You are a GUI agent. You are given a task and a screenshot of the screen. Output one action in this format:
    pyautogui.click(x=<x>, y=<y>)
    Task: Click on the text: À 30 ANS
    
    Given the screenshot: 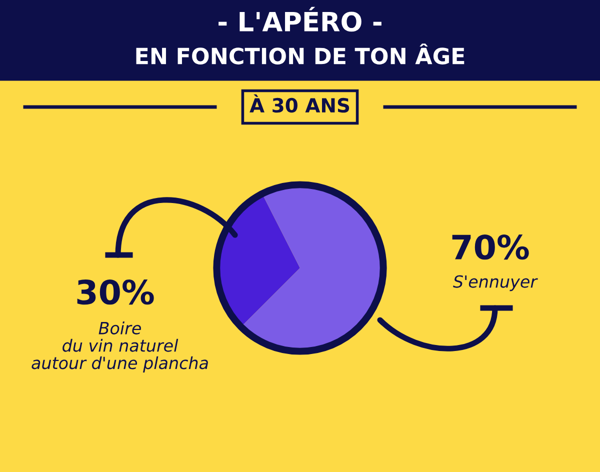 What is the action you would take?
    pyautogui.click(x=300, y=103)
    